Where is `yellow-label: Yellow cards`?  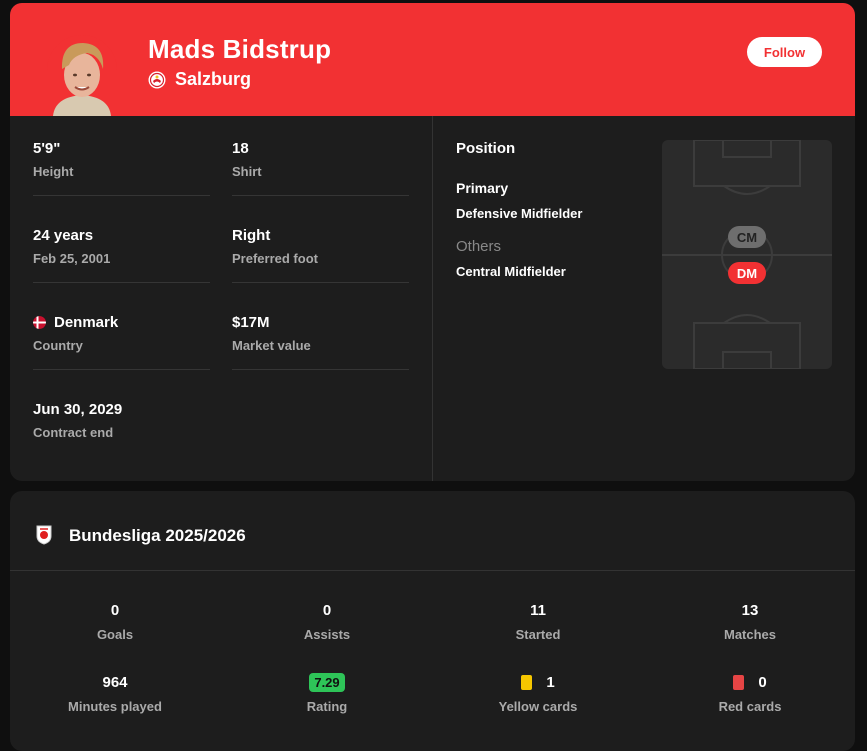
yellow-label: Yellow cards is located at coordinates (538, 706).